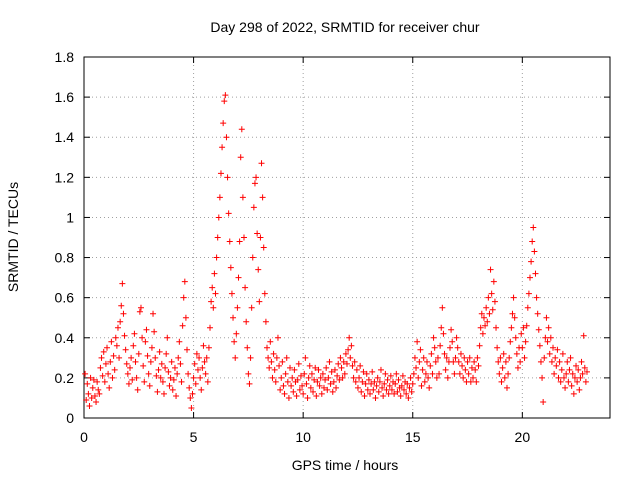 This screenshot has width=640, height=480. I want to click on y-tick-label: 1.4, so click(65, 137).